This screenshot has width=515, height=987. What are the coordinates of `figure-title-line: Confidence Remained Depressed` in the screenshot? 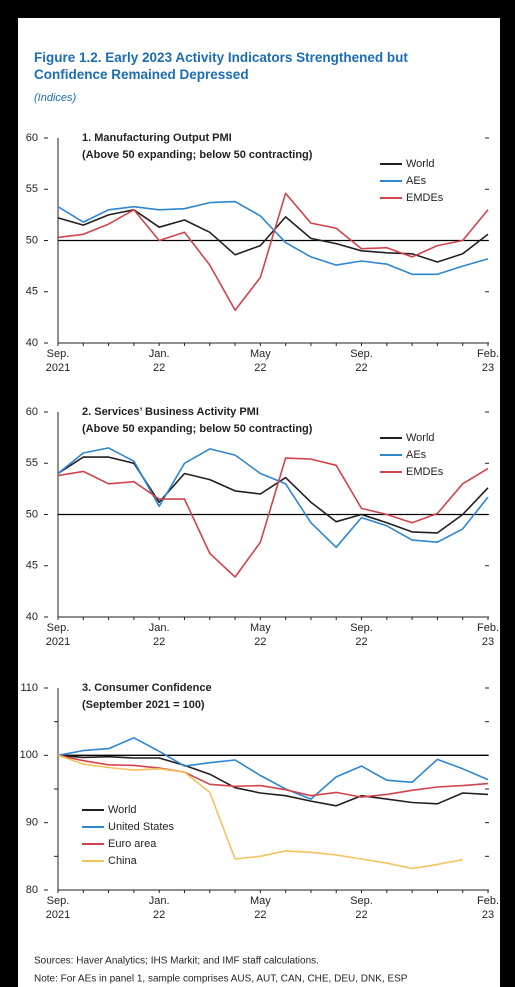 It's located at (141, 74).